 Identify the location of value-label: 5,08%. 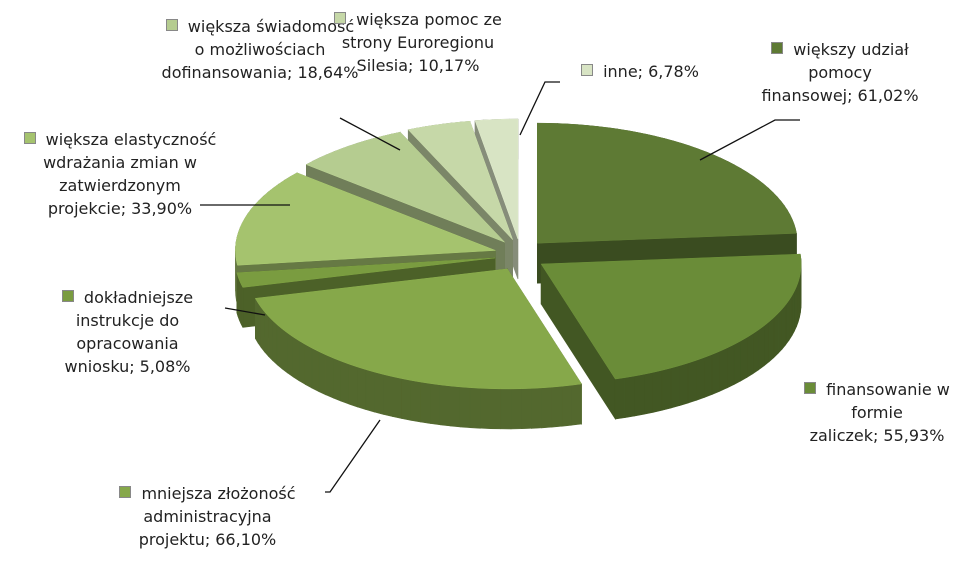
(165, 366).